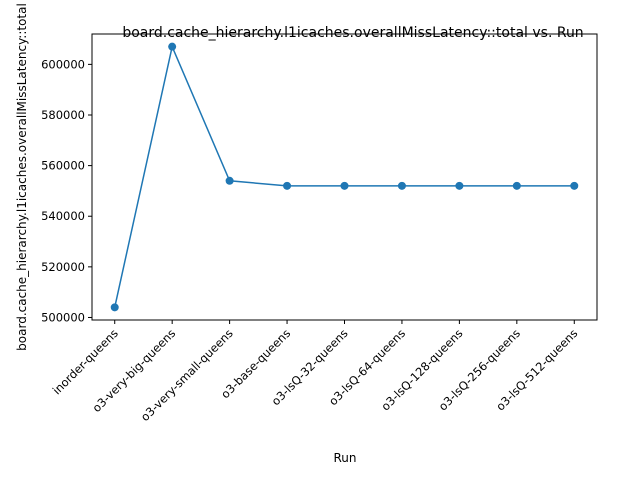 This screenshot has width=640, height=480. I want to click on y-axis: 500000 520000 540000 560000 580000 600000, so click(66, 190).